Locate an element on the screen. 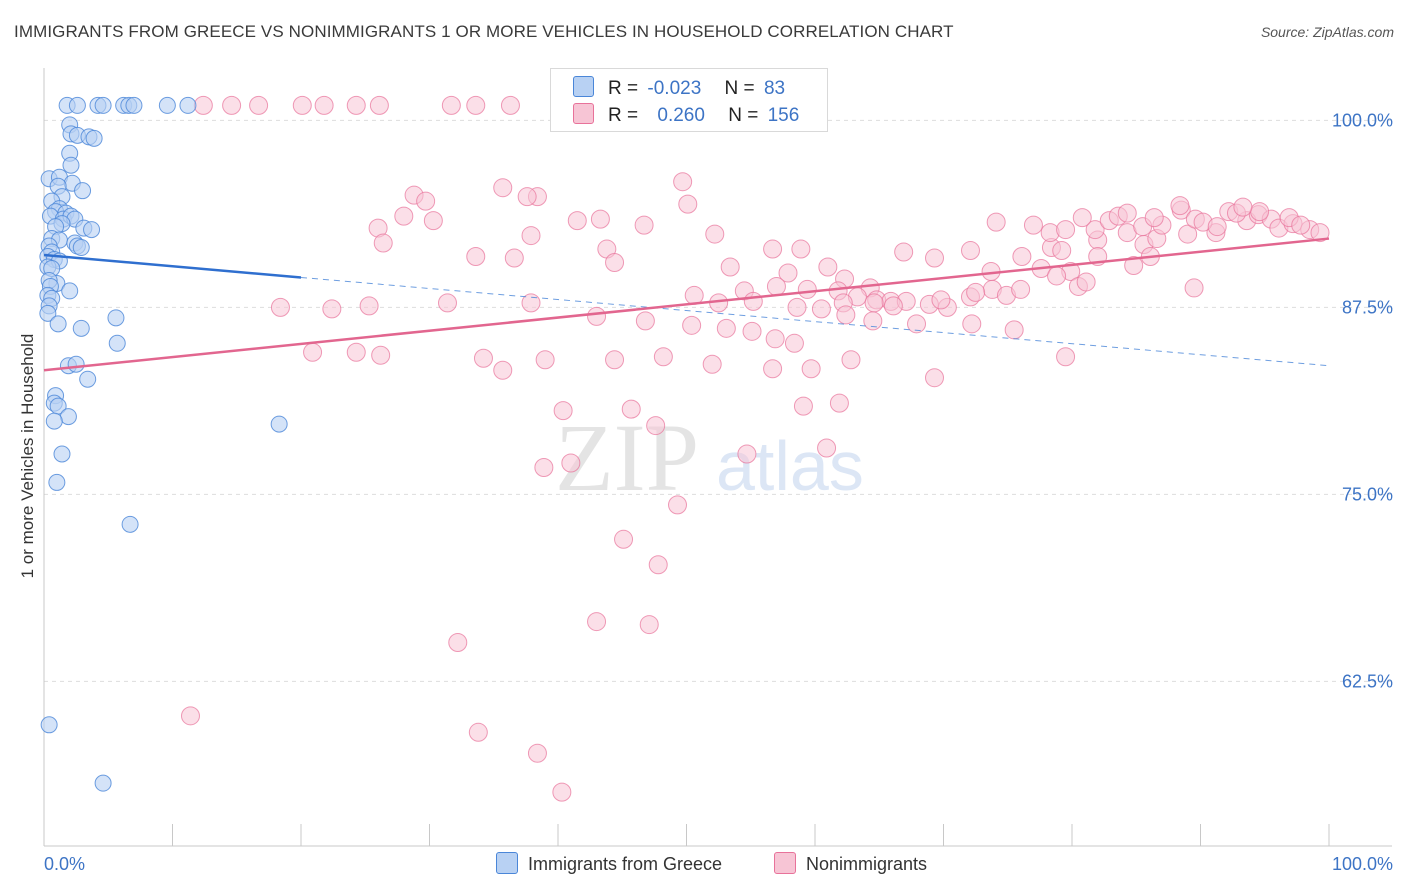  series-label-nonimmigrants: Nonimmigrants is located at coordinates (867, 864).